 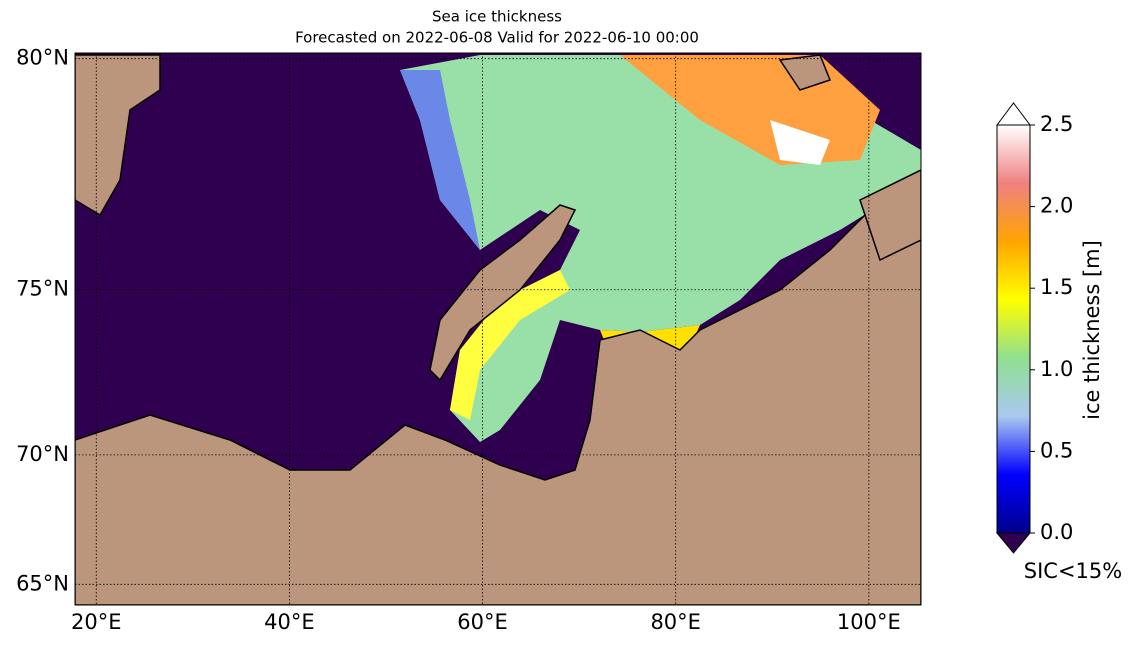 What do you see at coordinates (1056, 532) in the screenshot?
I see `colorbar-tick-label: 0.0` at bounding box center [1056, 532].